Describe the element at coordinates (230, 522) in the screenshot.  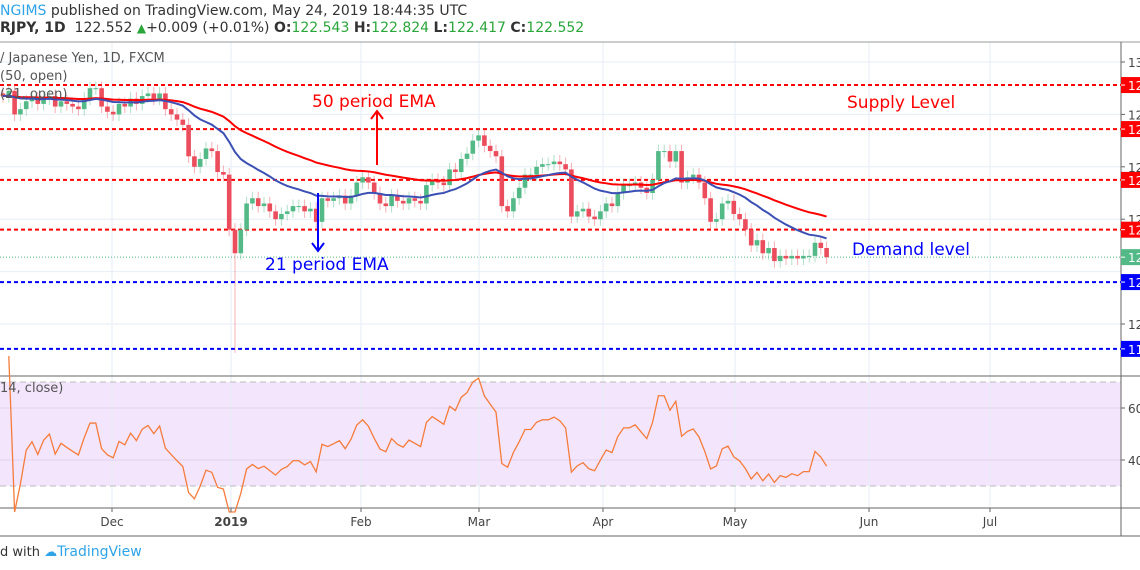
I see `time-tick-label: 2019` at that location.